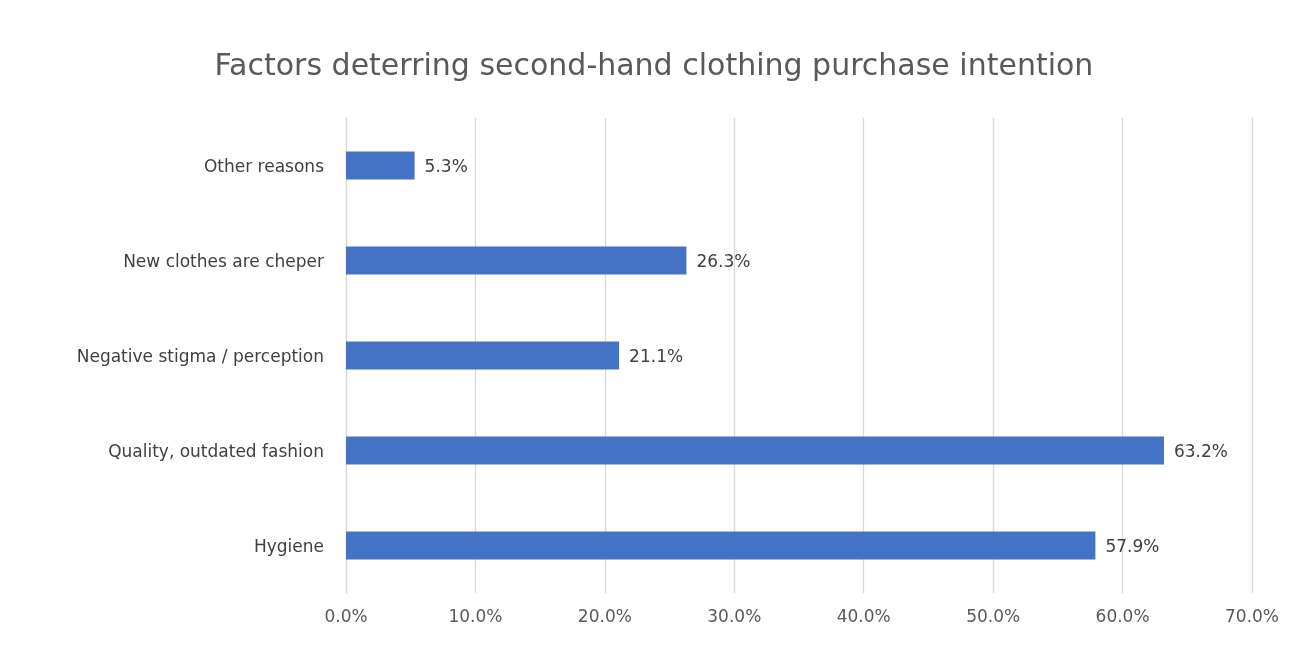 This screenshot has width=1308, height=651. What do you see at coordinates (264, 165) in the screenshot?
I see `y-tick-label: Other reasons` at bounding box center [264, 165].